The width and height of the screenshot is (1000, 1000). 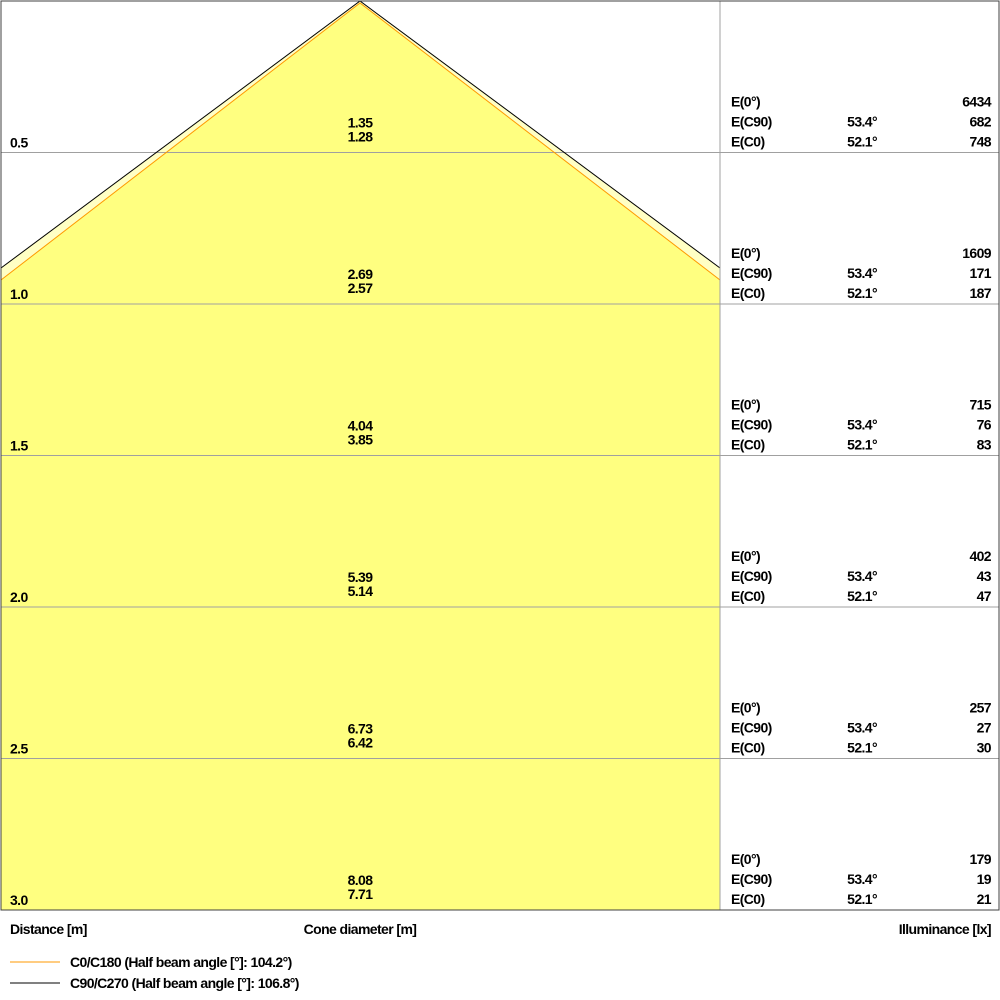 I want to click on ec90-value: 76, so click(x=984, y=425).